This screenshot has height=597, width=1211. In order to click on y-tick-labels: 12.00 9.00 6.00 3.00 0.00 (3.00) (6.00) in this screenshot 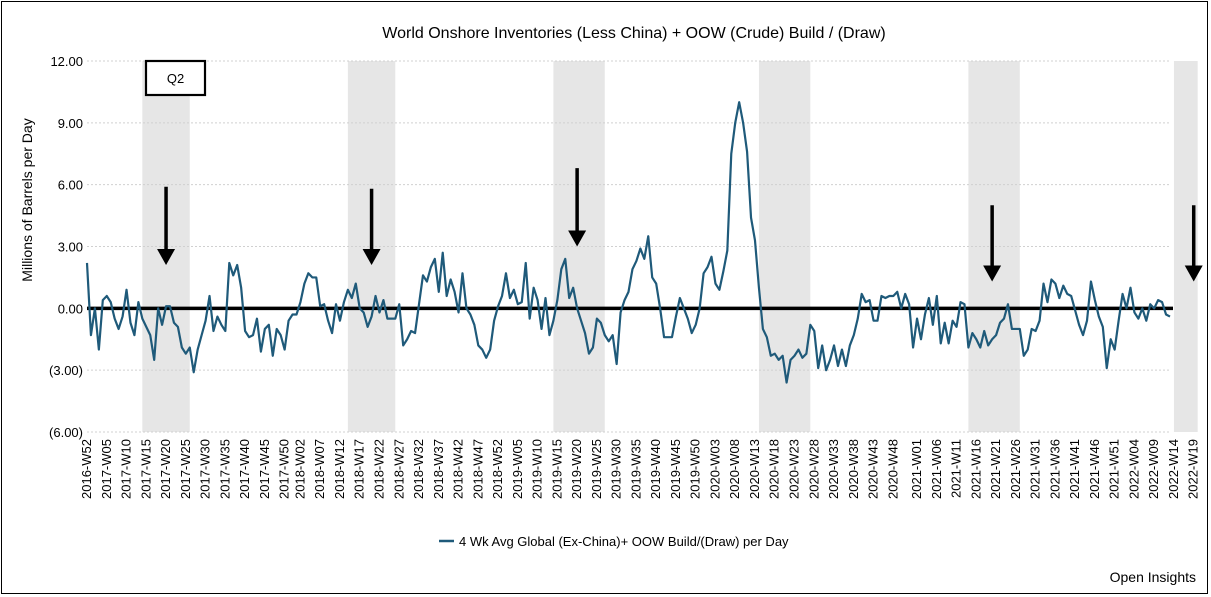, I will do `click(66, 247)`.